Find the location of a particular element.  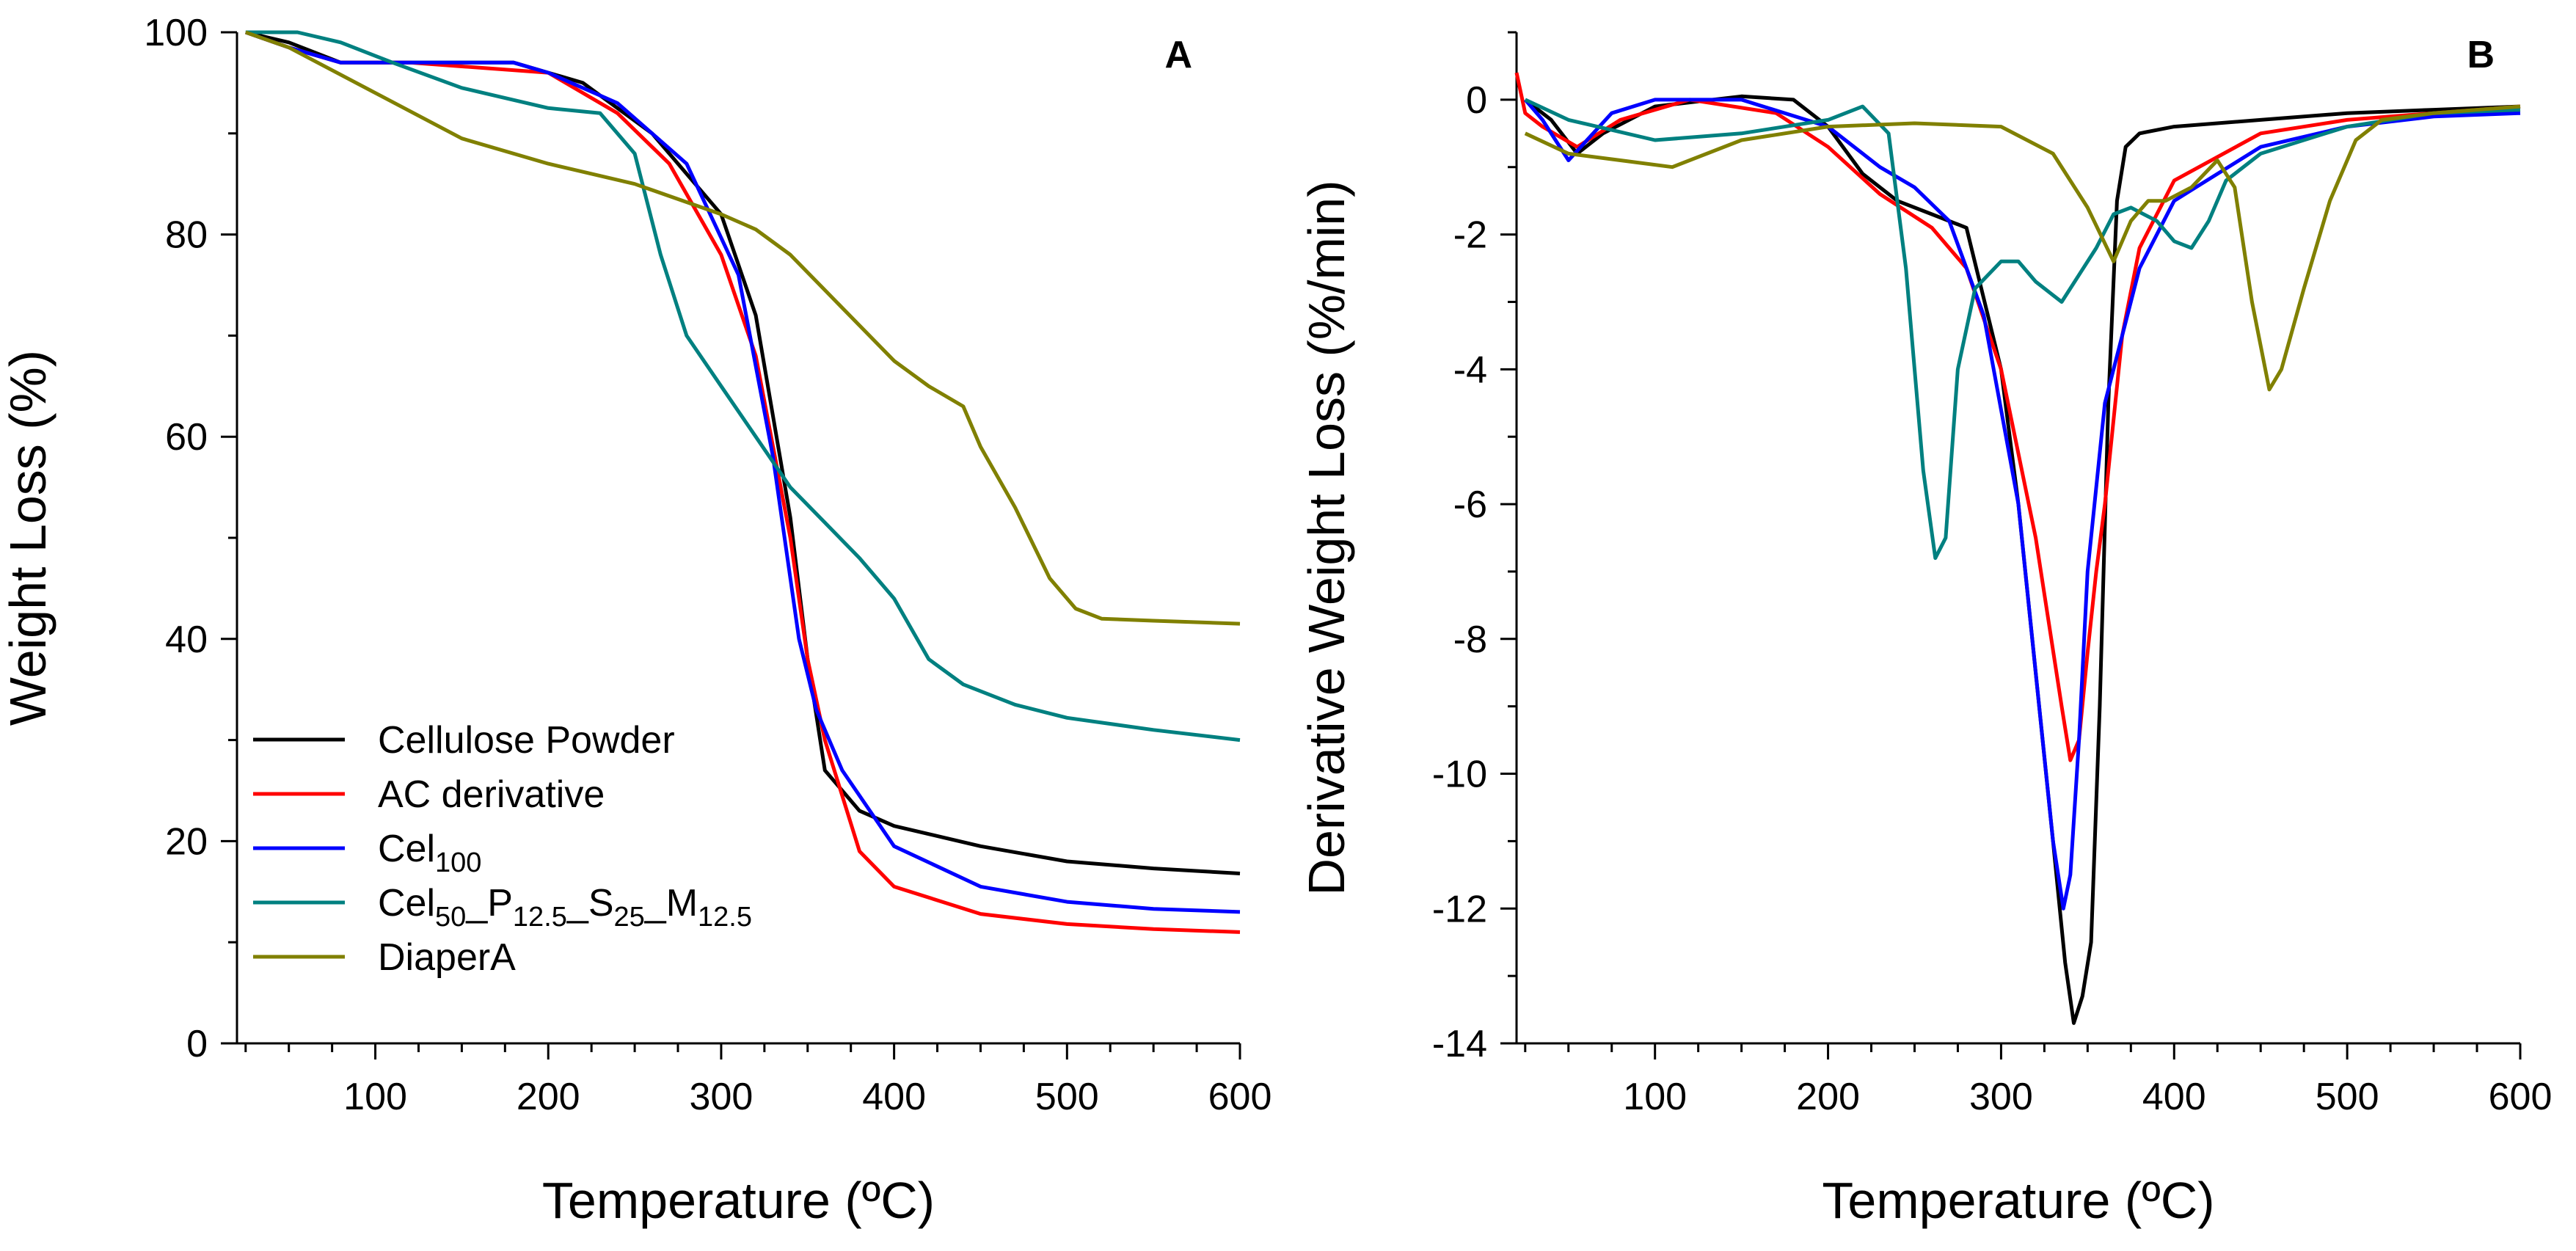

y-tick-label-a: 0 is located at coordinates (197, 1044).